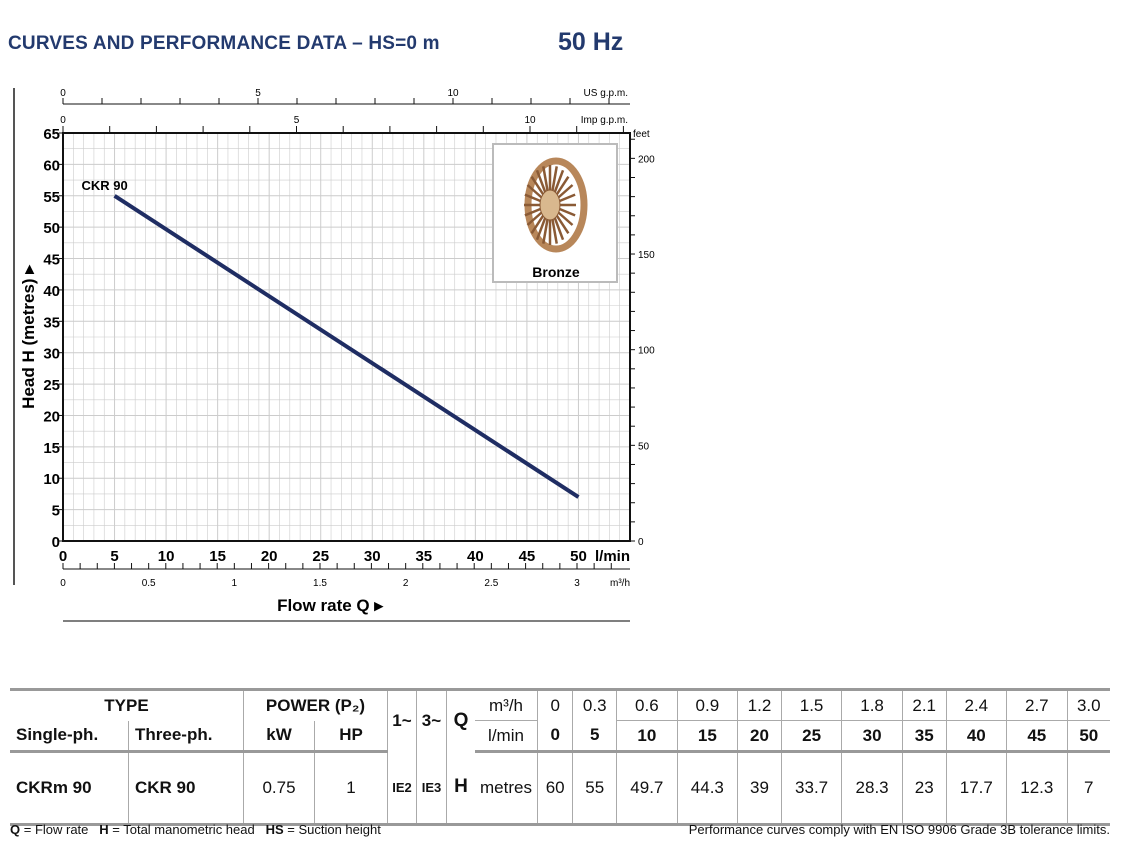 This screenshot has width=1124, height=860. What do you see at coordinates (550, 205) in the screenshot?
I see `impeller-hub` at bounding box center [550, 205].